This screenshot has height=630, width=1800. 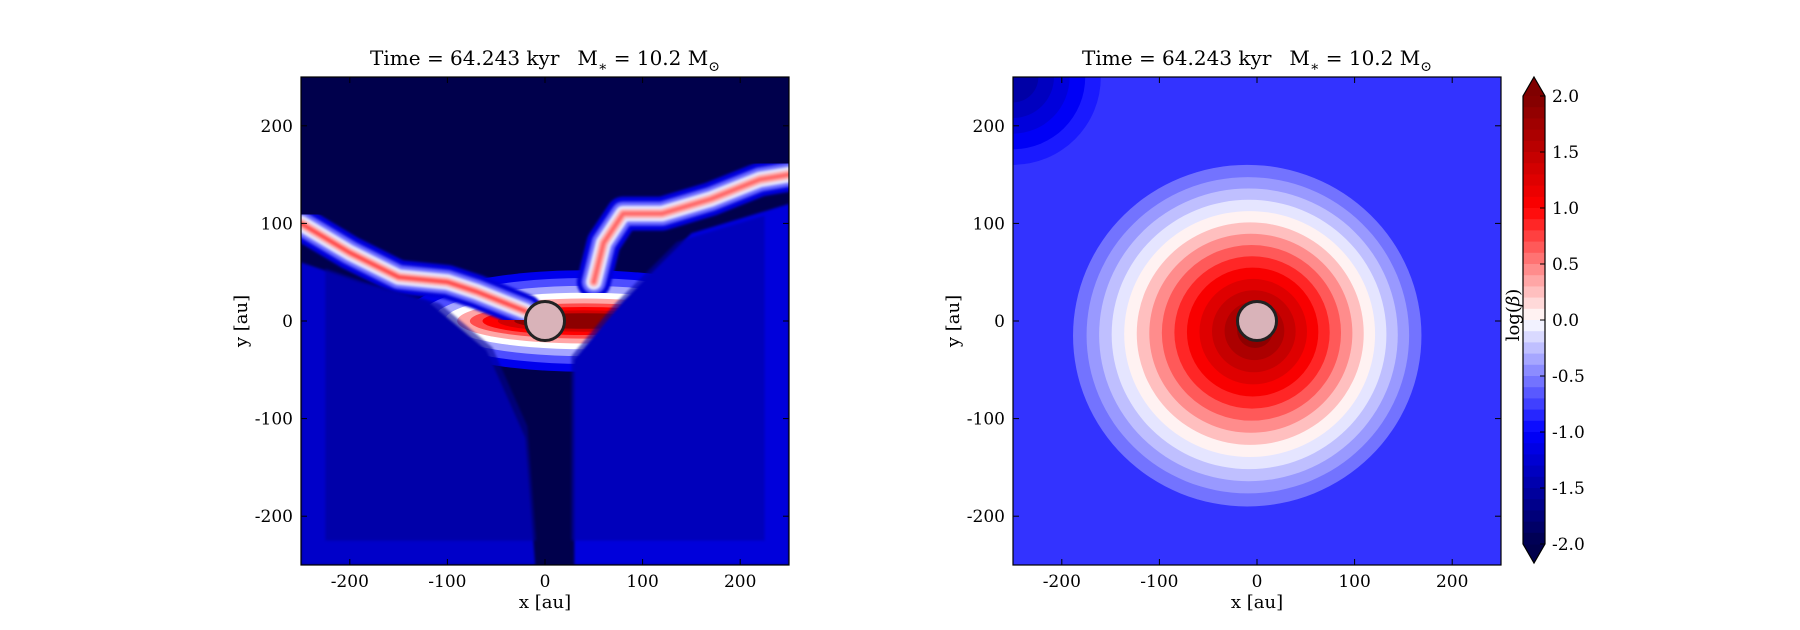 What do you see at coordinates (545, 602) in the screenshot?
I see `left-x-axis-label: x [au]` at bounding box center [545, 602].